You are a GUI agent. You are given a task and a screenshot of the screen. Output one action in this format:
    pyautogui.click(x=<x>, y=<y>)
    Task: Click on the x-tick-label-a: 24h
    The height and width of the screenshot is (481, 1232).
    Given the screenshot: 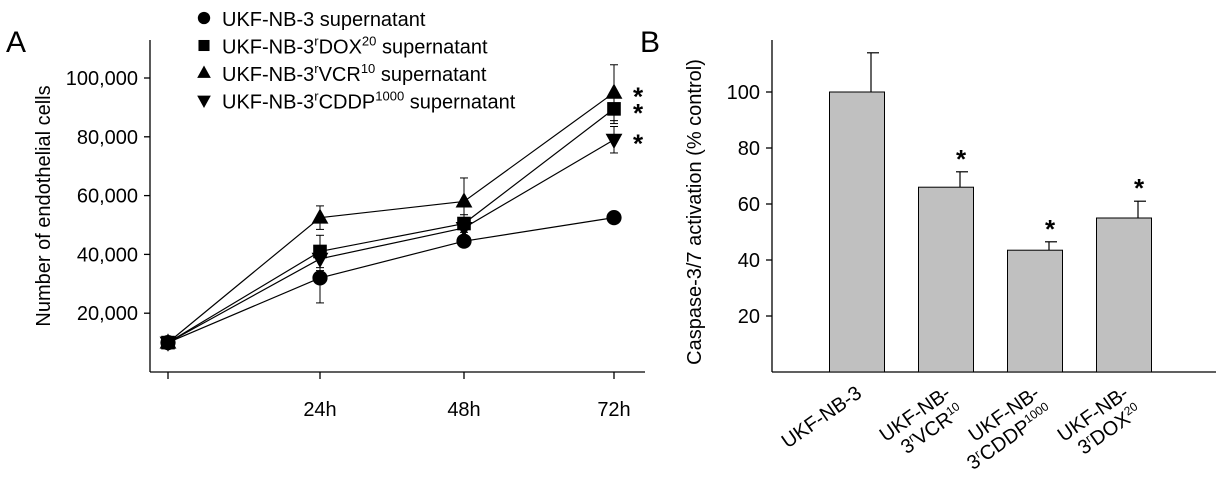 What is the action you would take?
    pyautogui.click(x=319, y=410)
    